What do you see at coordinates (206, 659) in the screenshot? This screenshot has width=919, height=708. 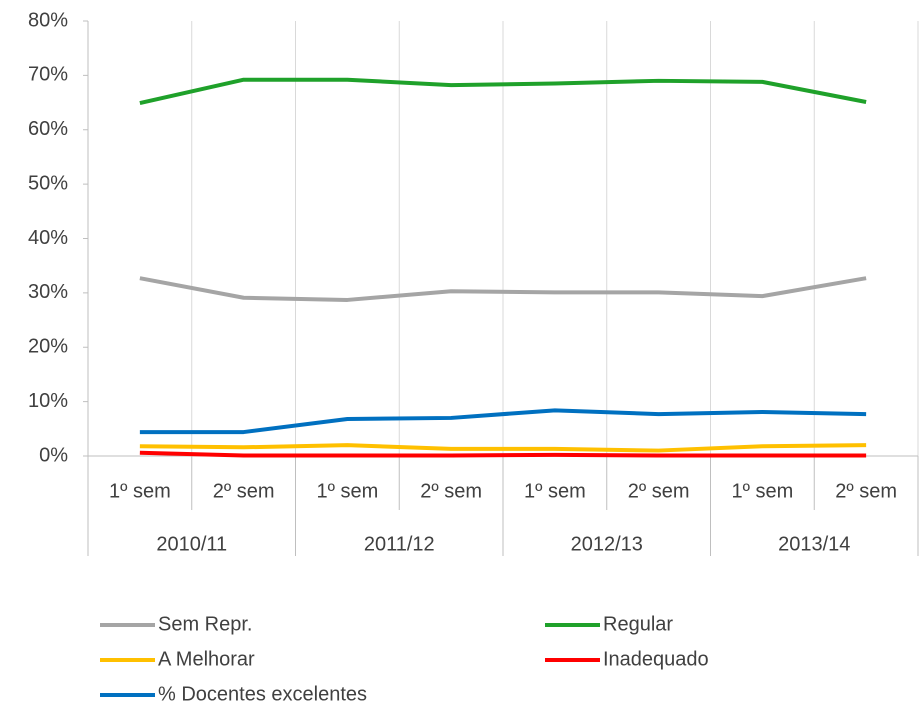 I see `legend-label: A Melhorar` at bounding box center [206, 659].